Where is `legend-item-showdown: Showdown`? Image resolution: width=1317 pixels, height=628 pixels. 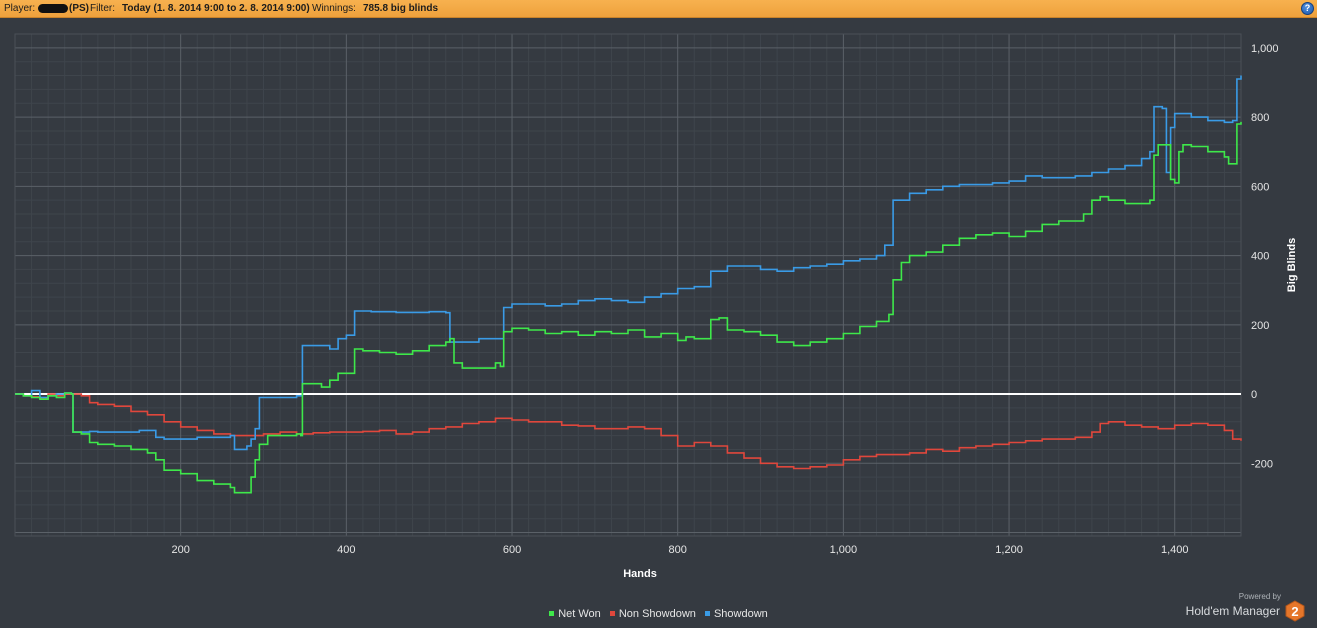 legend-item-showdown: Showdown is located at coordinates (736, 614).